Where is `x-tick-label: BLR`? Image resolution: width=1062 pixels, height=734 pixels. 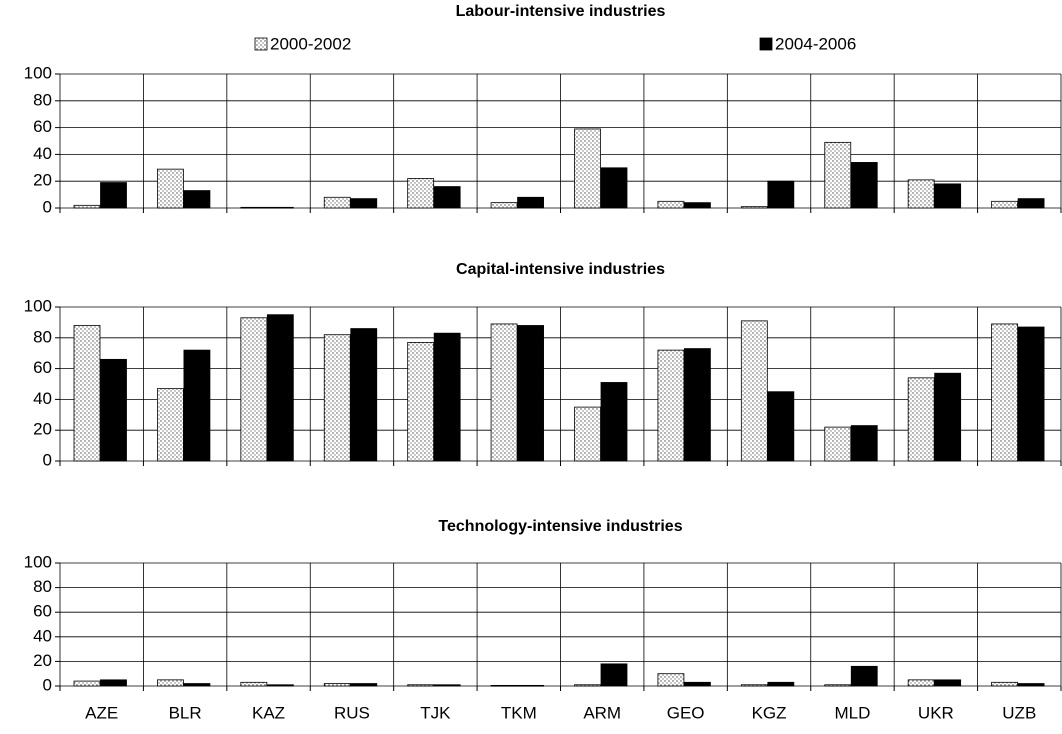
x-tick-label: BLR is located at coordinates (185, 712).